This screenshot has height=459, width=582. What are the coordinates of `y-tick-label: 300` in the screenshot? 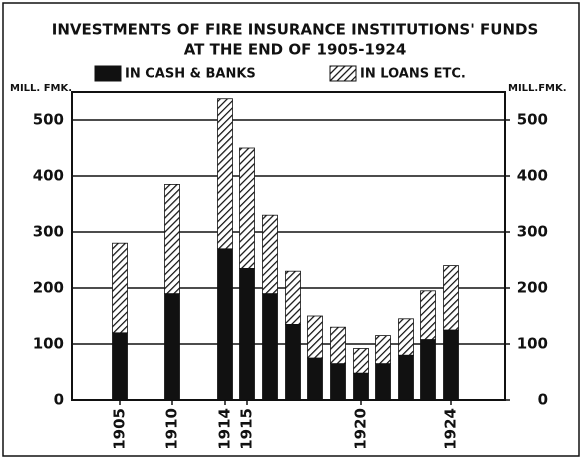 It's located at (48, 232).